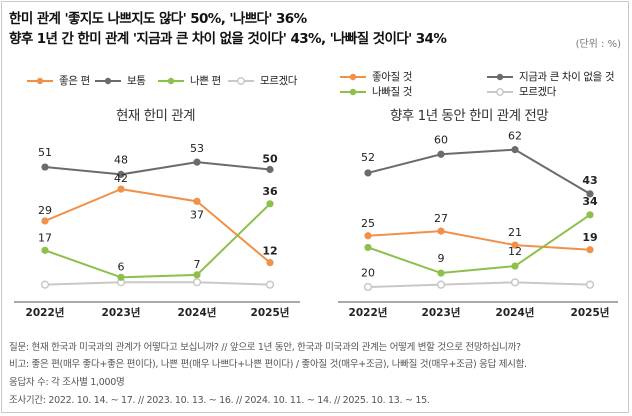 The width and height of the screenshot is (632, 416). Describe the element at coordinates (441, 139) in the screenshot. I see `data-label: 60` at that location.